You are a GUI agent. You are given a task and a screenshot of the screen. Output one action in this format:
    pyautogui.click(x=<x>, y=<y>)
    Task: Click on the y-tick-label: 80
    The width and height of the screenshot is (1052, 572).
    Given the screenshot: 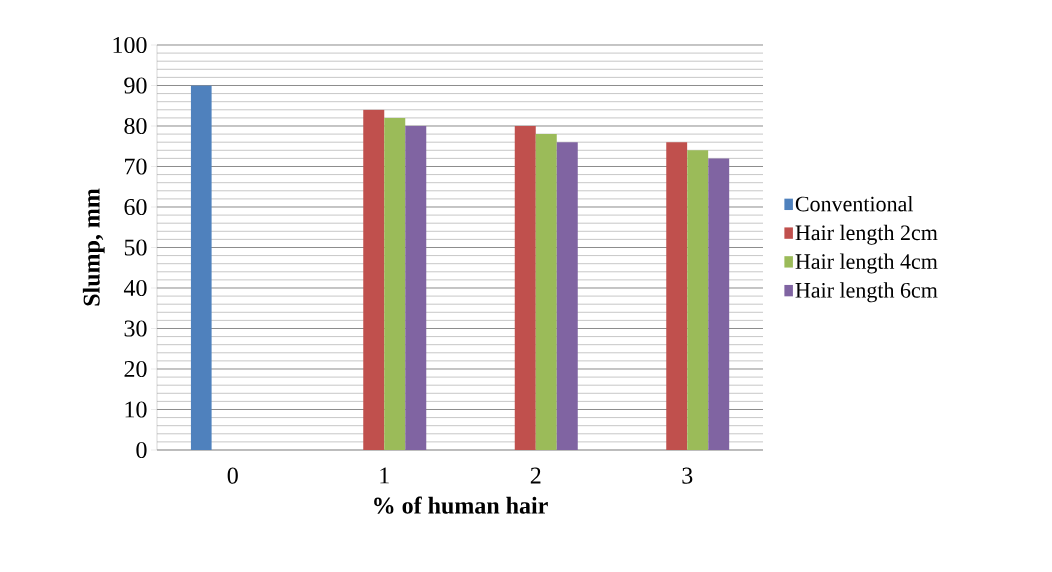 What is the action you would take?
    pyautogui.click(x=135, y=126)
    